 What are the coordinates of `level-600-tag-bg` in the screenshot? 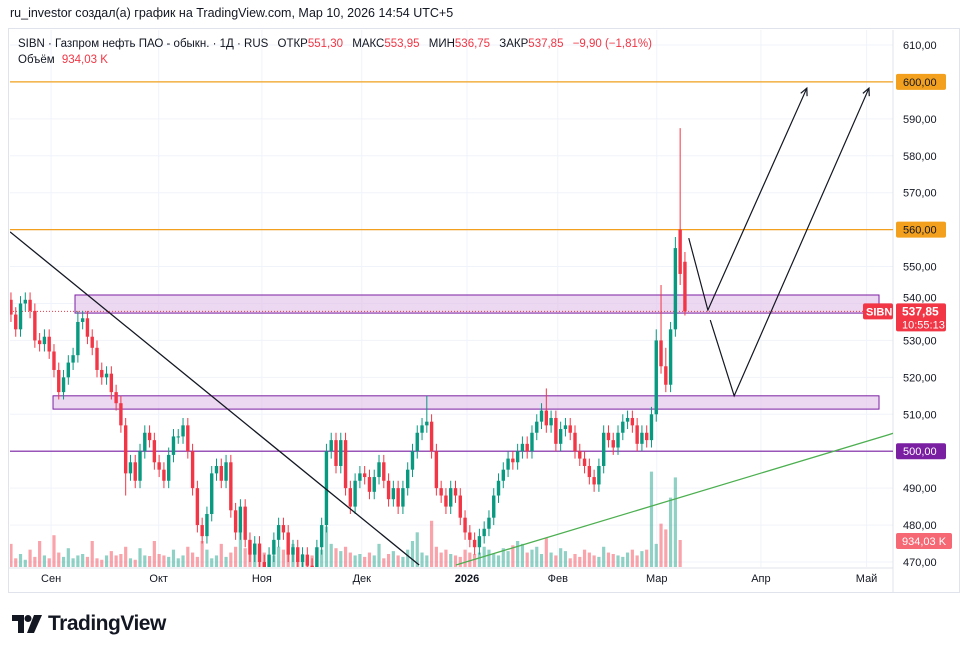 It's located at (921, 81).